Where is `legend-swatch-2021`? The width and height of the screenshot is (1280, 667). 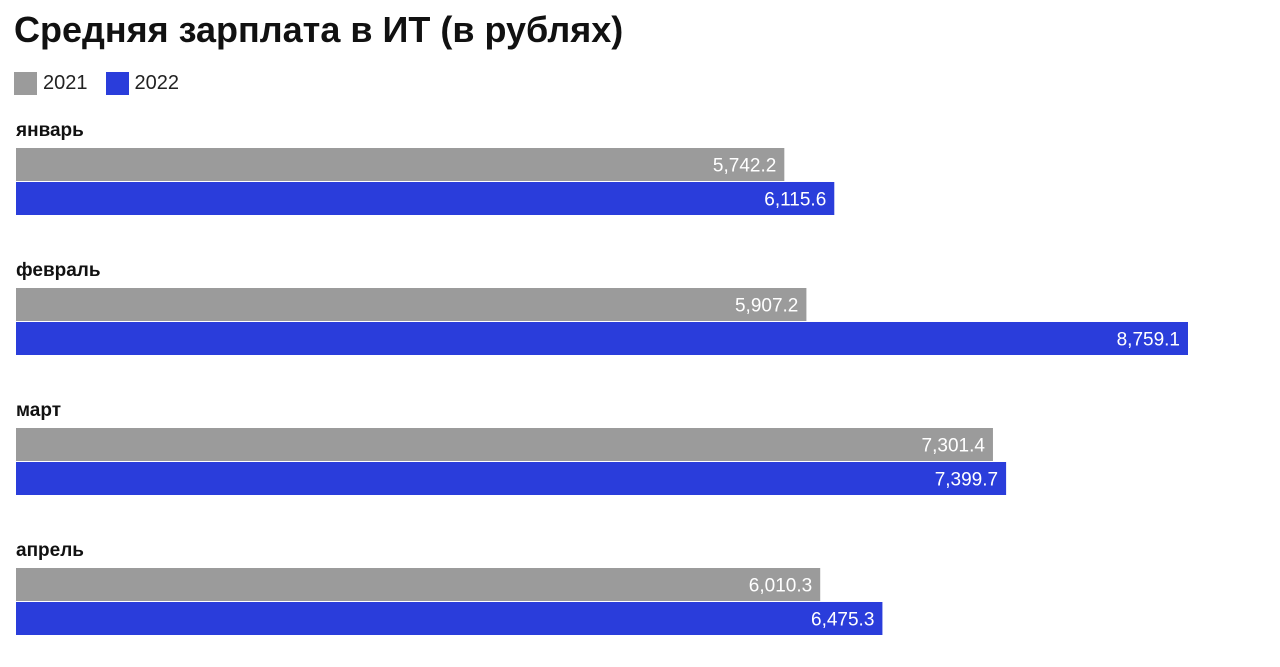 legend-swatch-2021 is located at coordinates (25, 83).